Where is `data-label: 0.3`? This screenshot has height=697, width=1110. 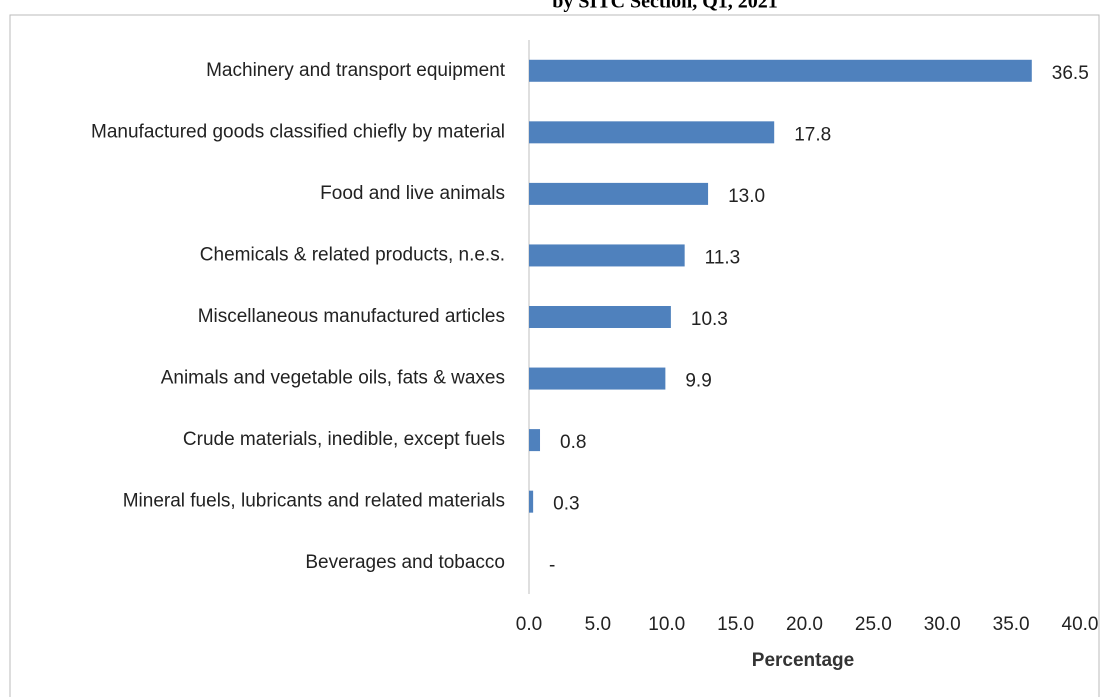
data-label: 0.3 is located at coordinates (566, 504).